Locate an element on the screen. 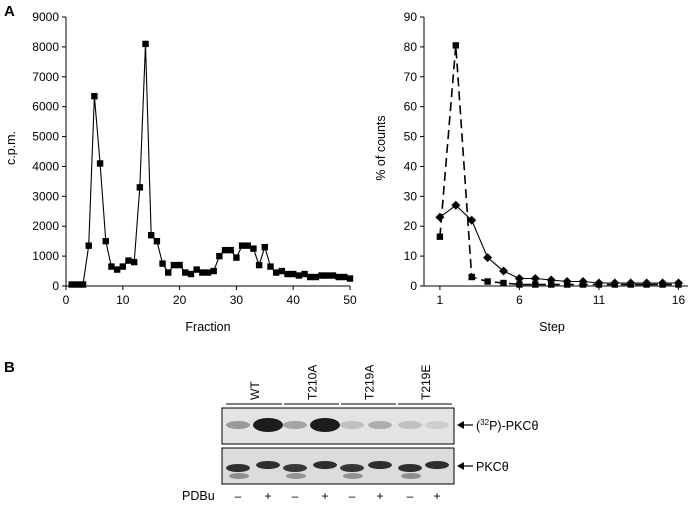 The height and width of the screenshot is (506, 695). panel-b-label: B is located at coordinates (9, 367).